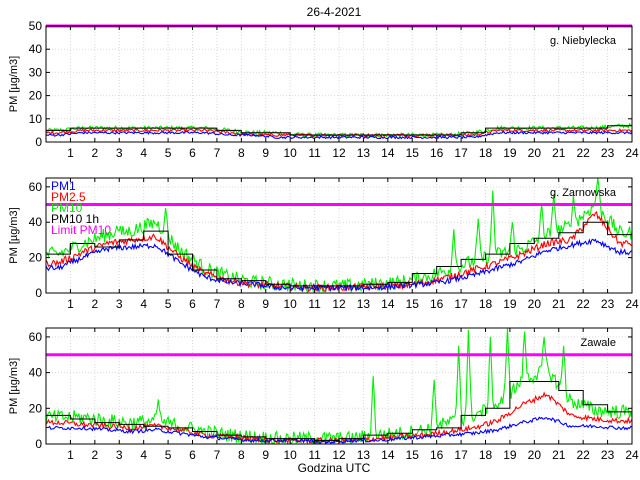  What do you see at coordinates (598, 343) in the screenshot?
I see `station-label: Zawale` at bounding box center [598, 343].